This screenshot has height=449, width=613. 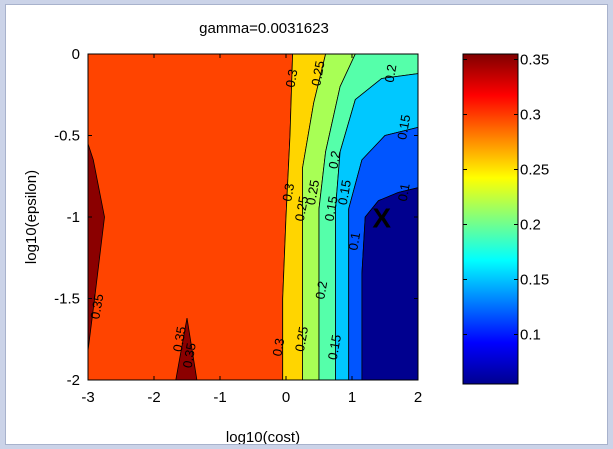 I want to click on y-tick-label-4: -2, so click(x=73, y=380).